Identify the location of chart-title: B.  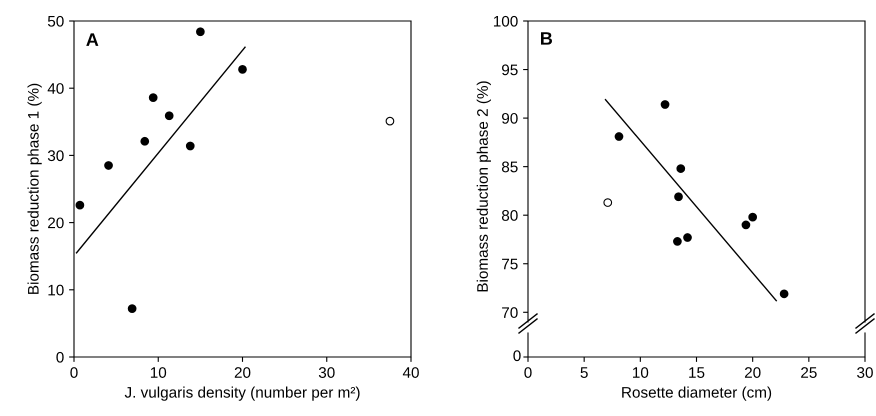
(546, 38).